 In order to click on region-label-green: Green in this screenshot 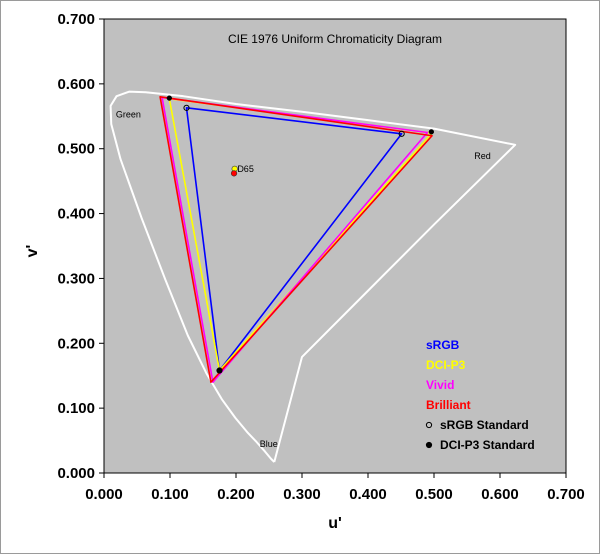, I will do `click(128, 115)`.